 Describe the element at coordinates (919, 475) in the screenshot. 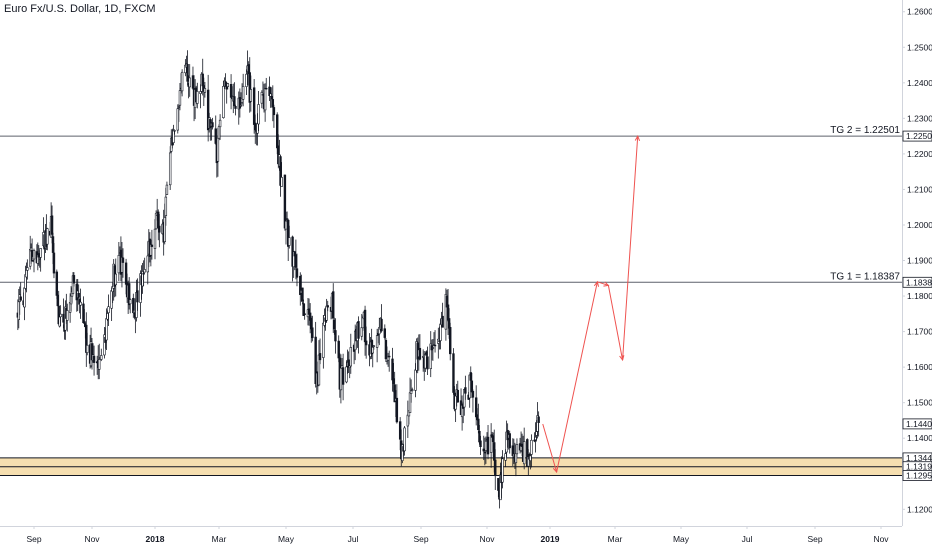

I see `price-tag-label: 1.12951` at that location.